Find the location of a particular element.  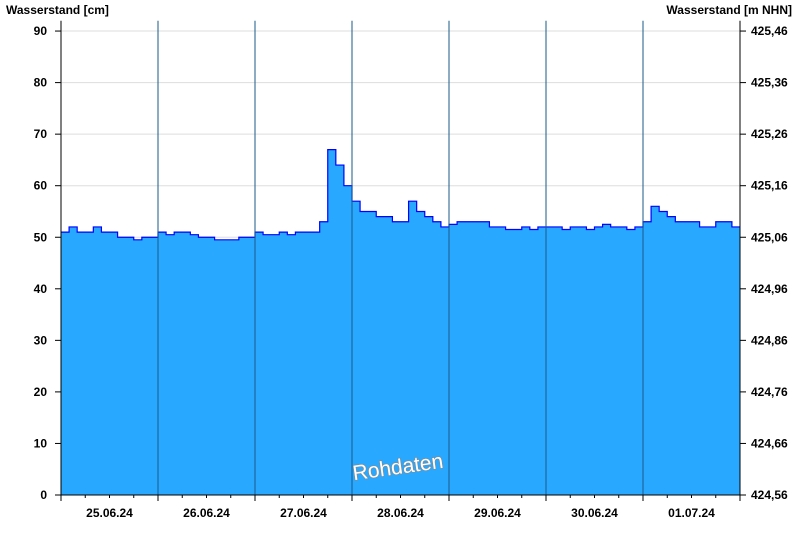

left-tick-label: 50 is located at coordinates (41, 237).